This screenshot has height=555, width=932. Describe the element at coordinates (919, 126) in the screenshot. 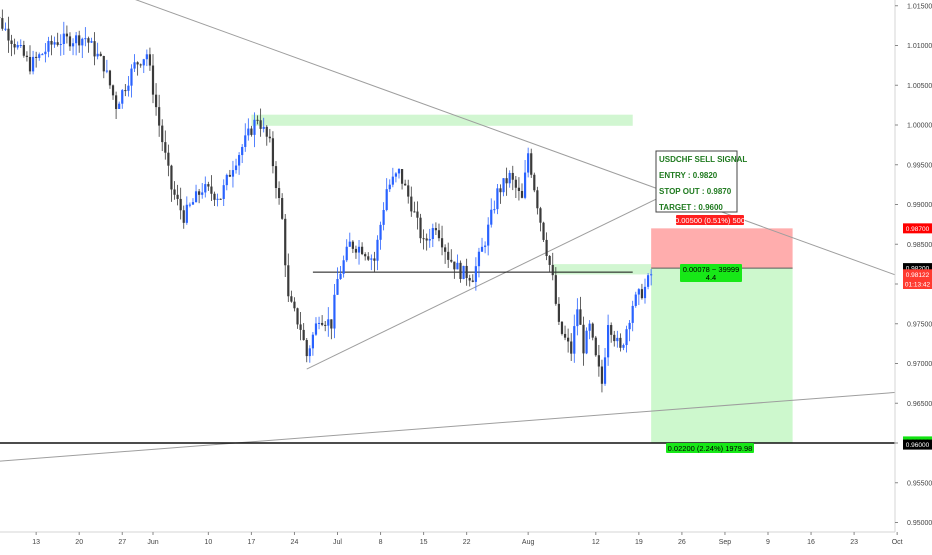

I see `y-tick-label: 1.00000` at that location.